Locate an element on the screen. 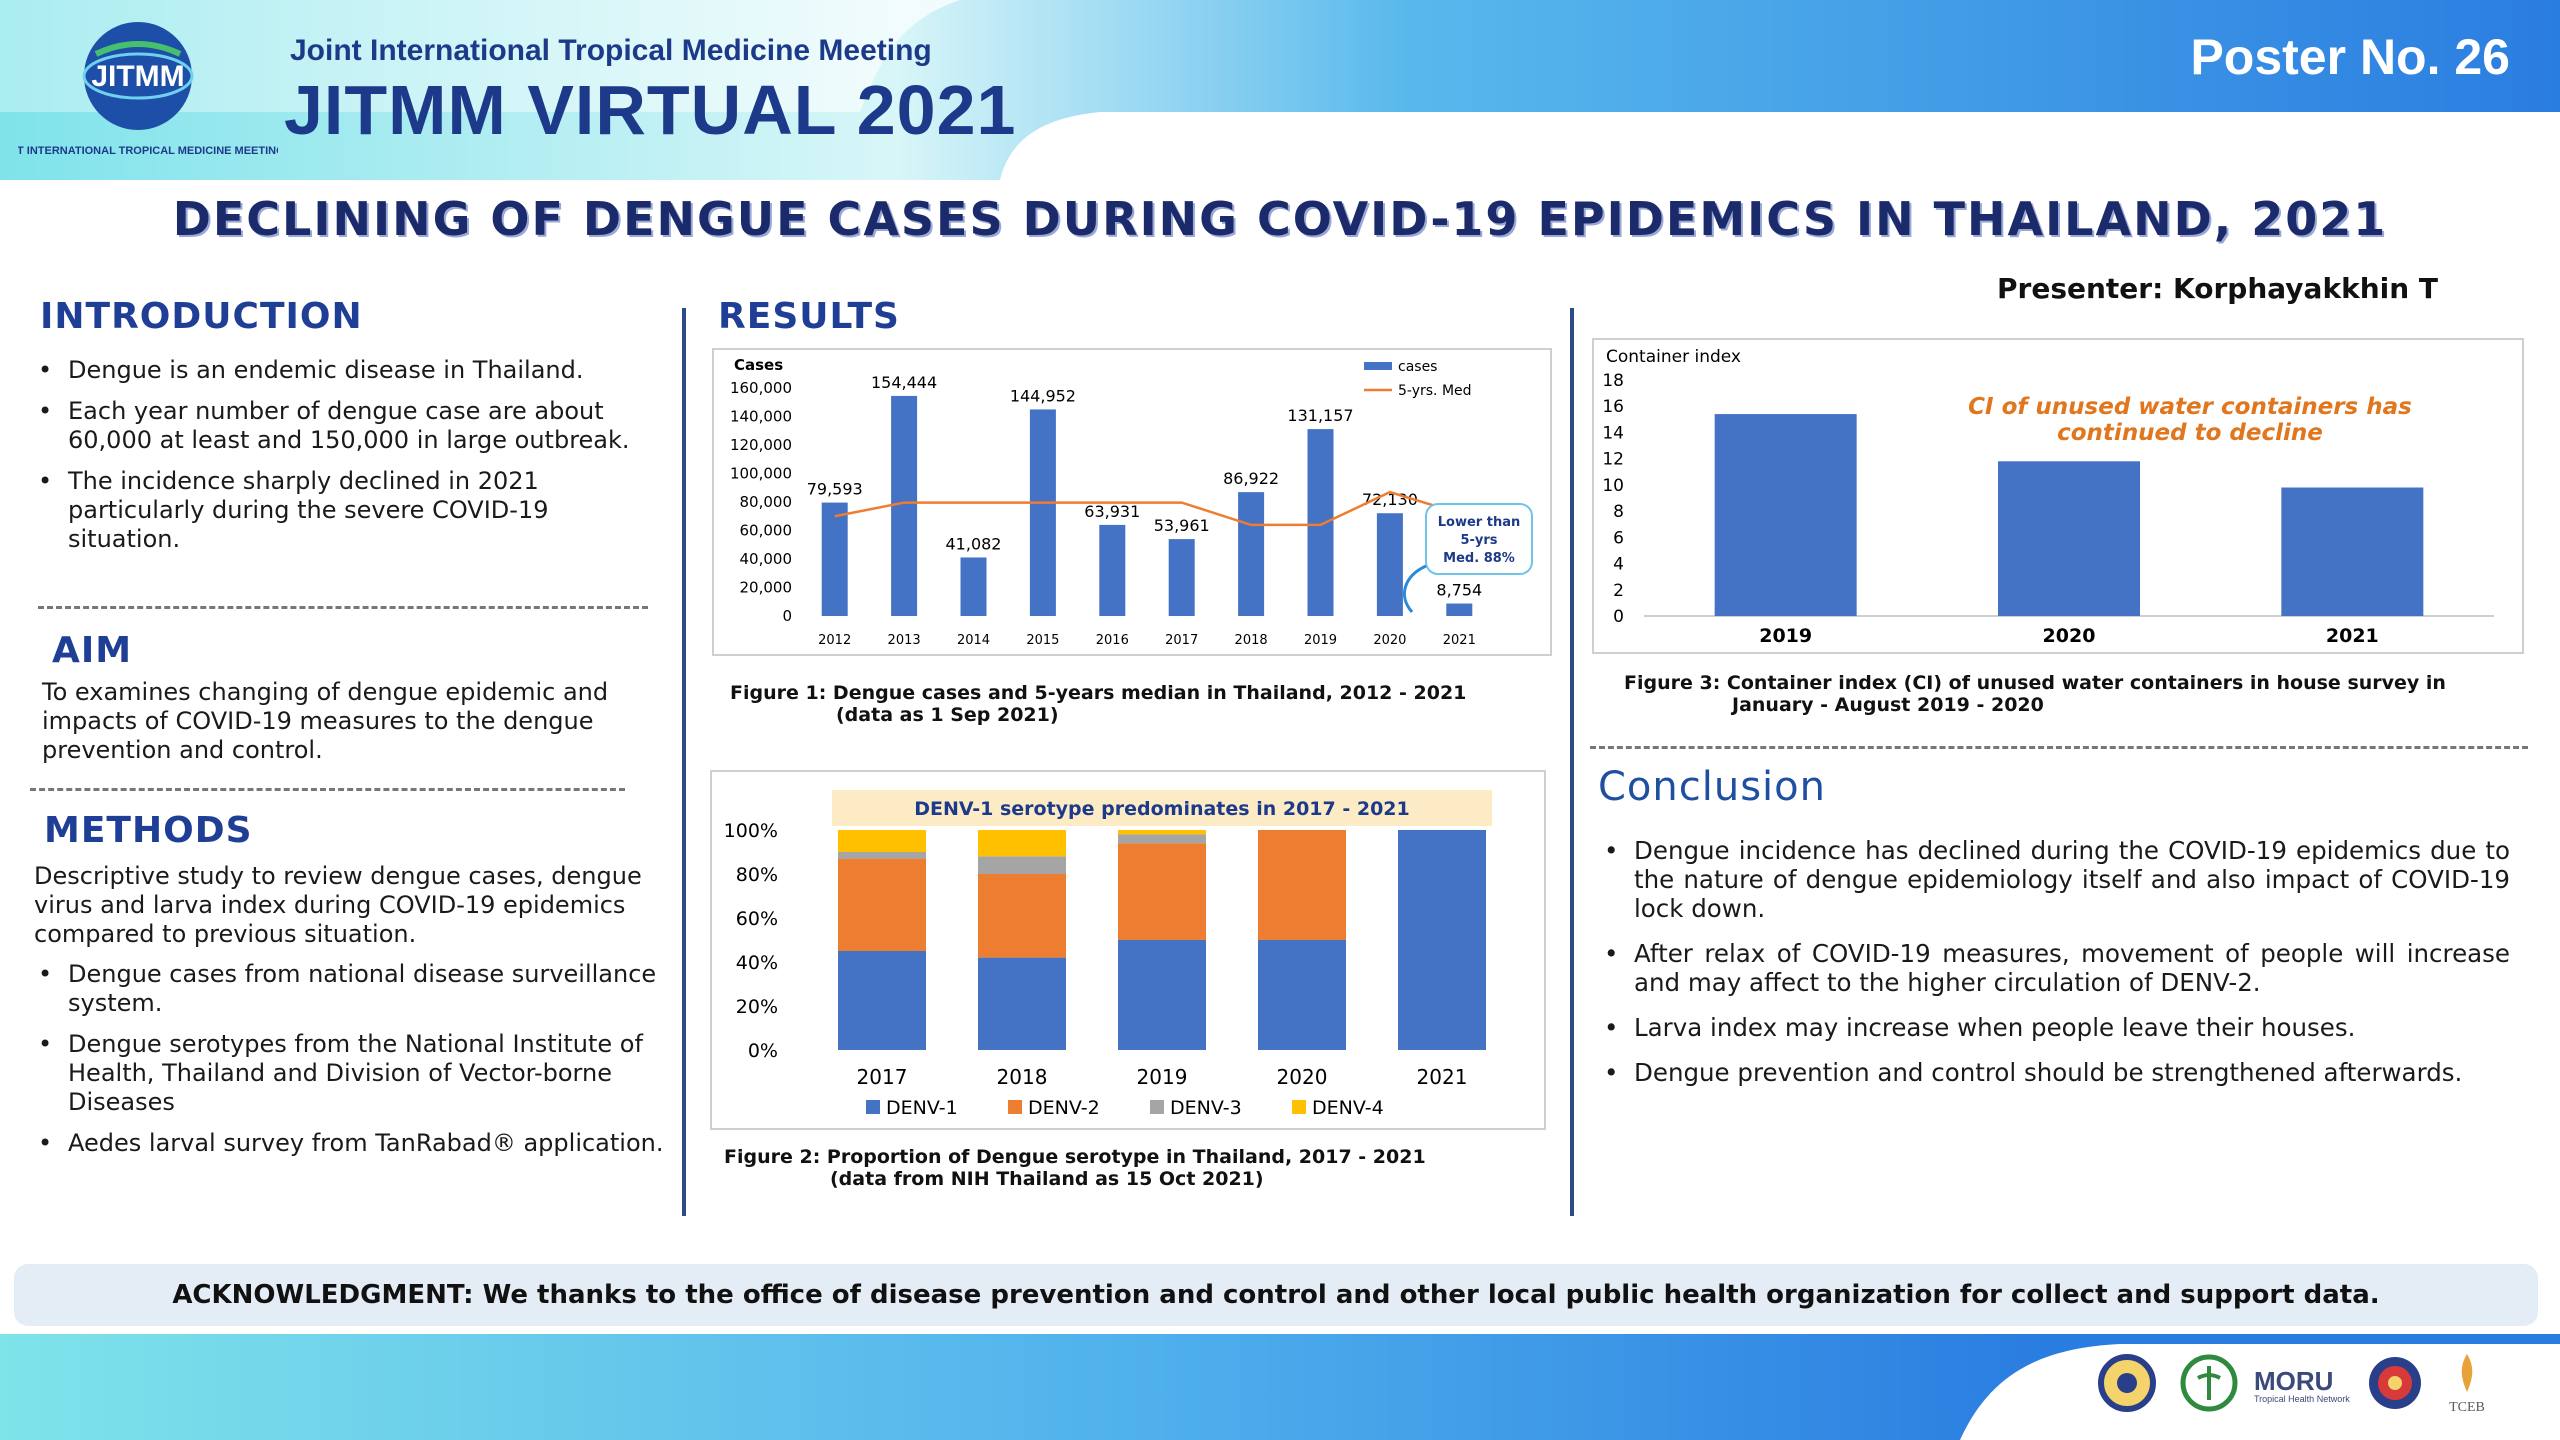  y-tick-label: 80% is located at coordinates (757, 875).